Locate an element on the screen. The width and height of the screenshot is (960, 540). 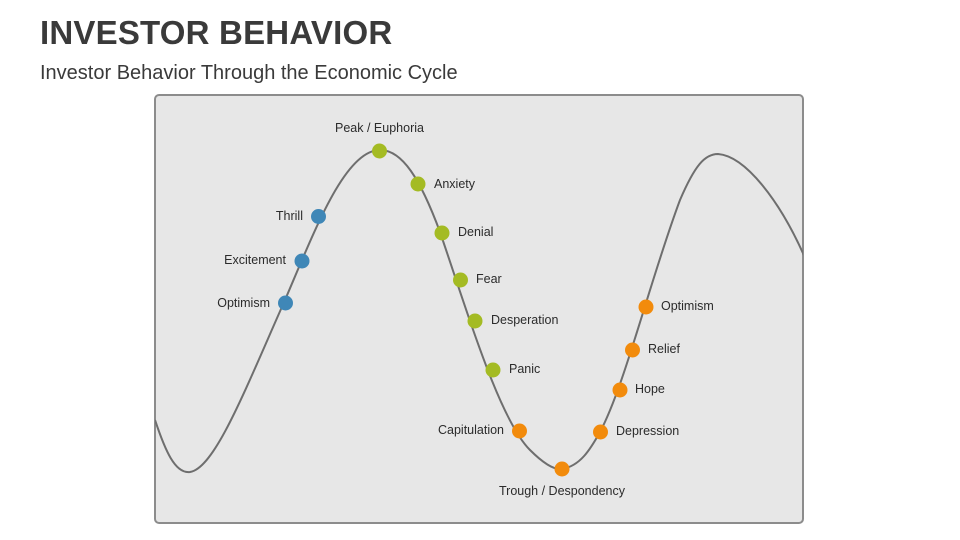
stage-label: Fear is located at coordinates (489, 279).